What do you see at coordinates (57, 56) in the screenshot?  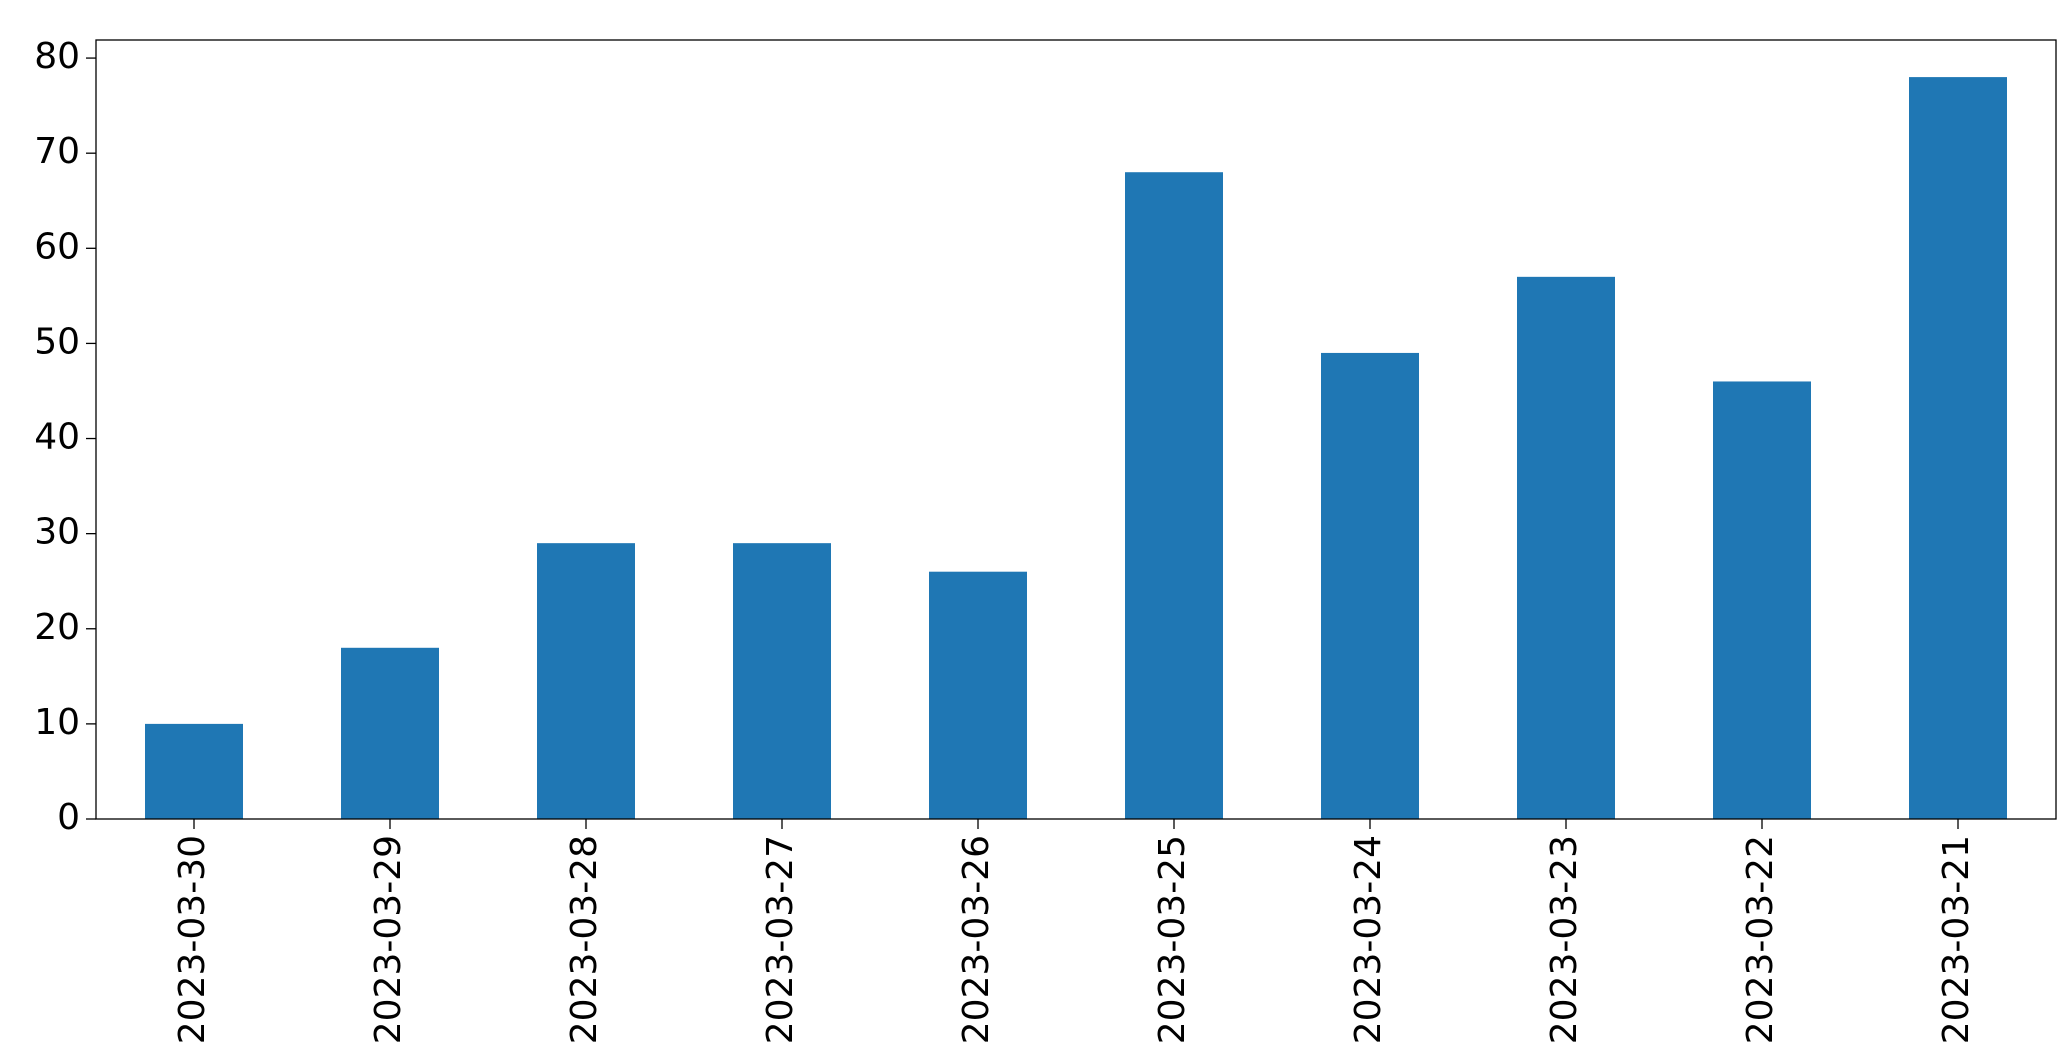 I see `y-tick-label: 80` at bounding box center [57, 56].